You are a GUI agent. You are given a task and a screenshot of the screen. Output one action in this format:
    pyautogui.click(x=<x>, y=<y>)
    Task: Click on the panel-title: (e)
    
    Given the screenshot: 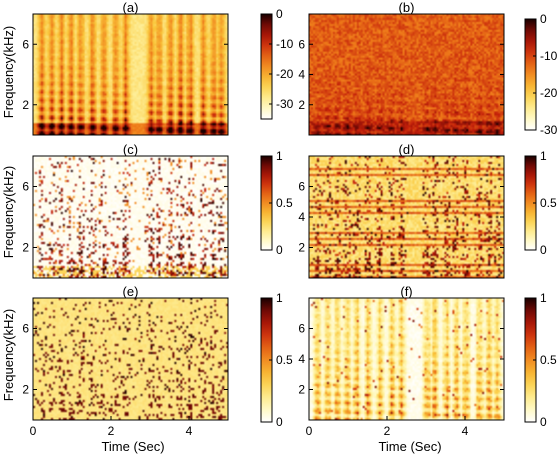 What is the action you would take?
    pyautogui.click(x=131, y=291)
    